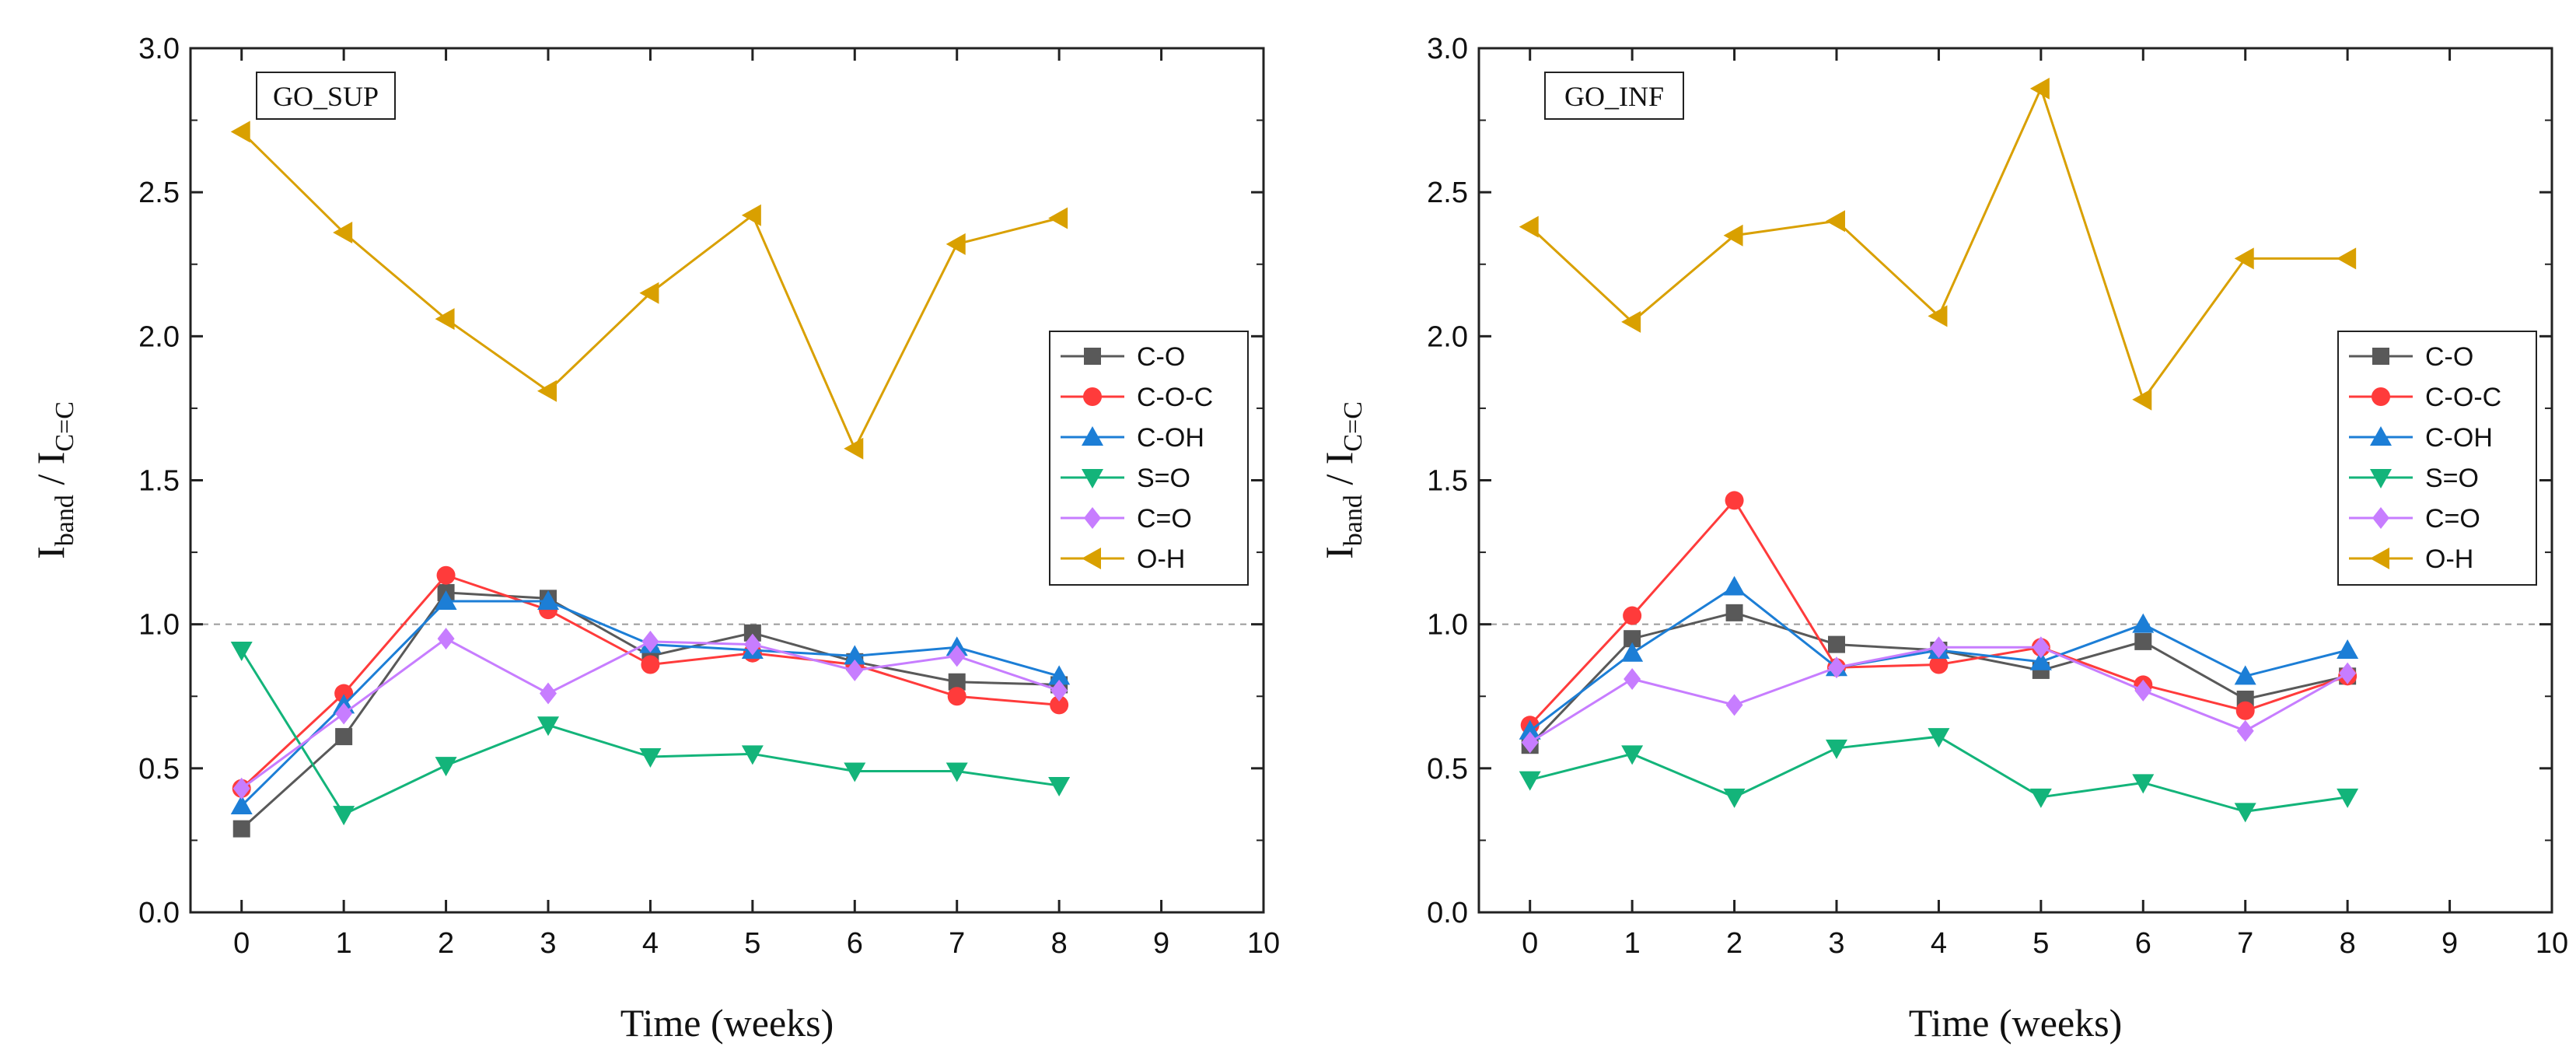 Image resolution: width=2576 pixels, height=1064 pixels. Describe the element at coordinates (548, 944) in the screenshot. I see `x-tick-label: 3` at that location.